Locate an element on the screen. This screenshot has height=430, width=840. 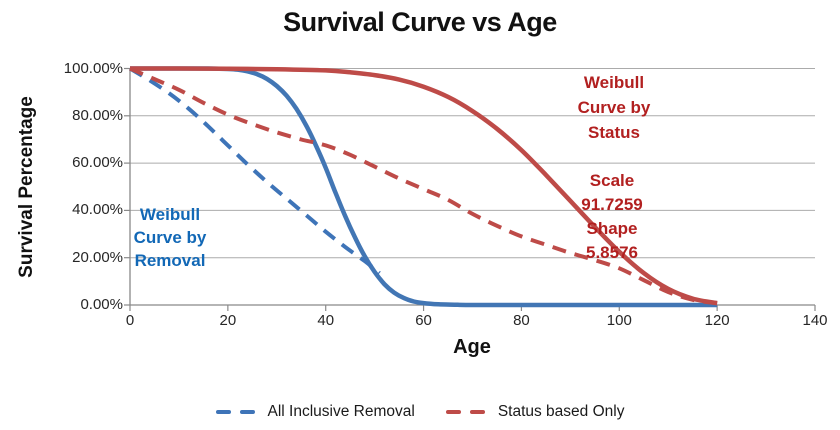
annotation-line: Scale is located at coordinates (612, 180).